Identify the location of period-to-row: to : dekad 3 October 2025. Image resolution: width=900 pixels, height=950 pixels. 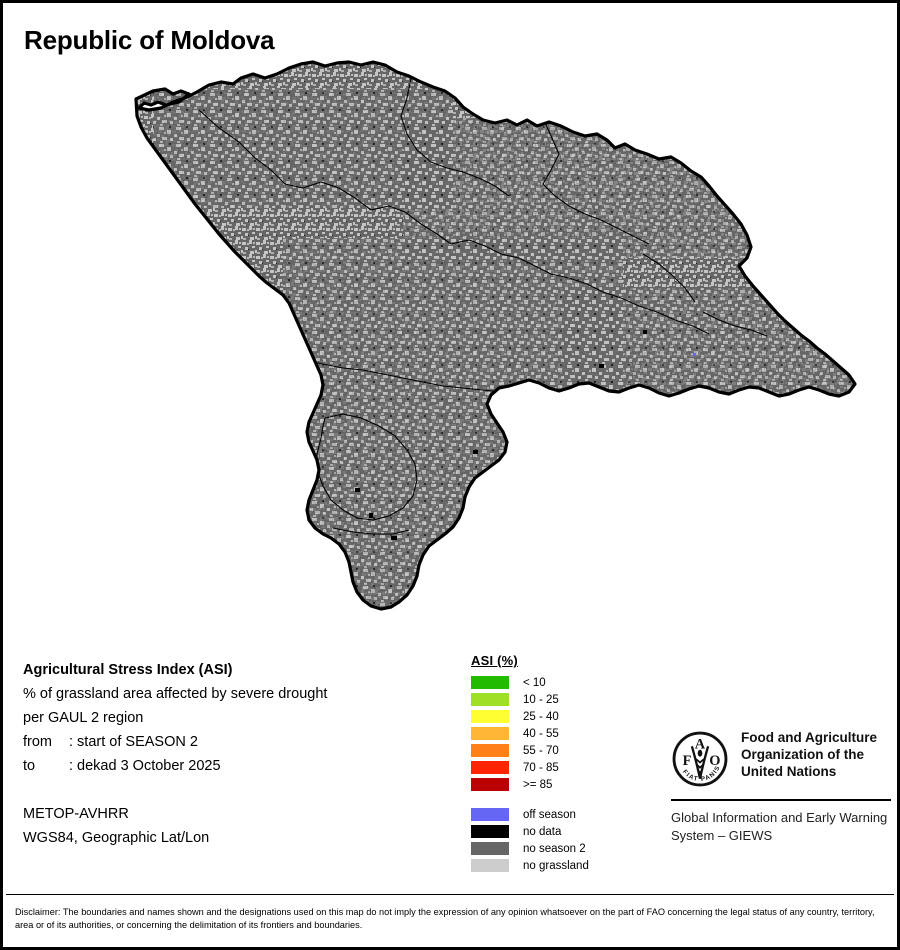
(238, 766).